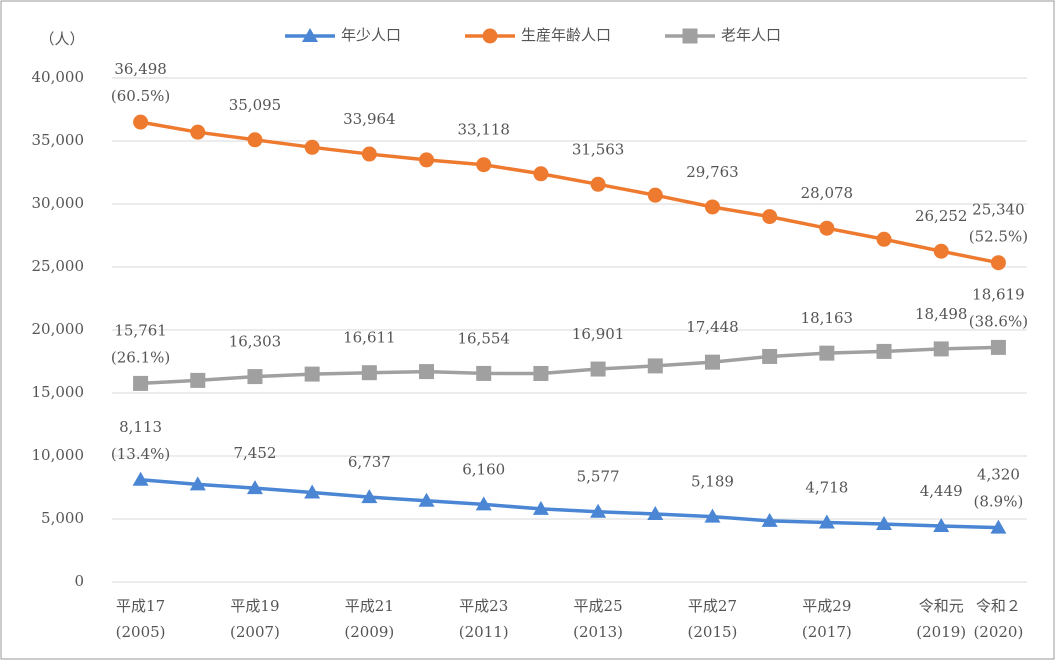  Describe the element at coordinates (79, 581) in the screenshot. I see `y-tick-label: 0` at that location.